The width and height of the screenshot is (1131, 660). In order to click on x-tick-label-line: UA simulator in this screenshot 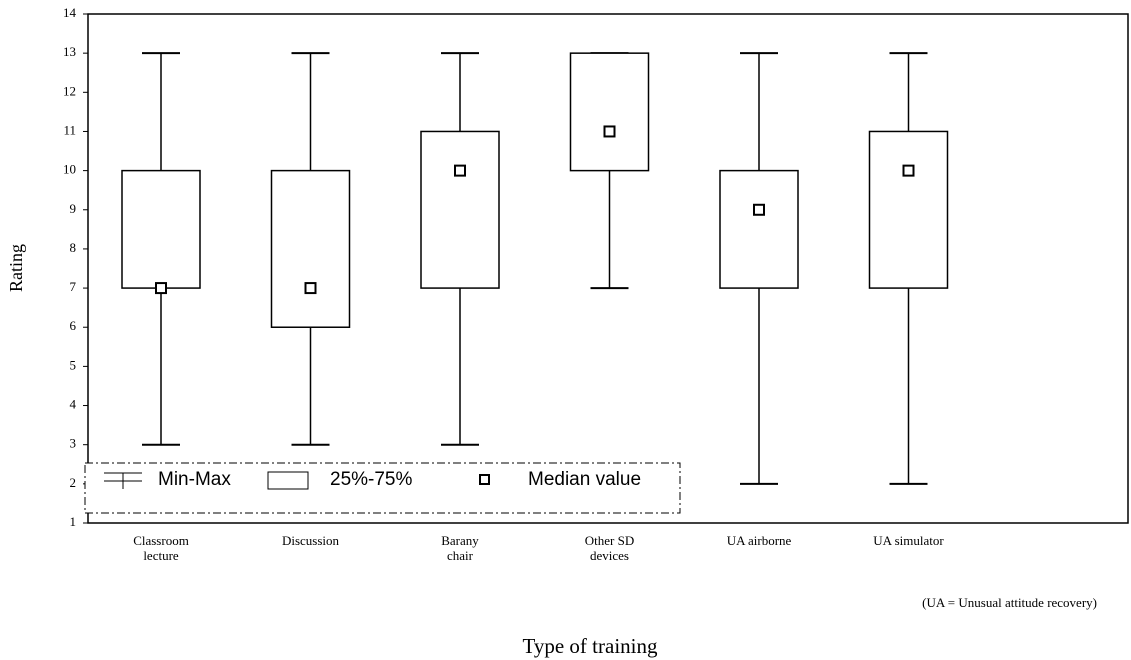, I will do `click(908, 540)`.